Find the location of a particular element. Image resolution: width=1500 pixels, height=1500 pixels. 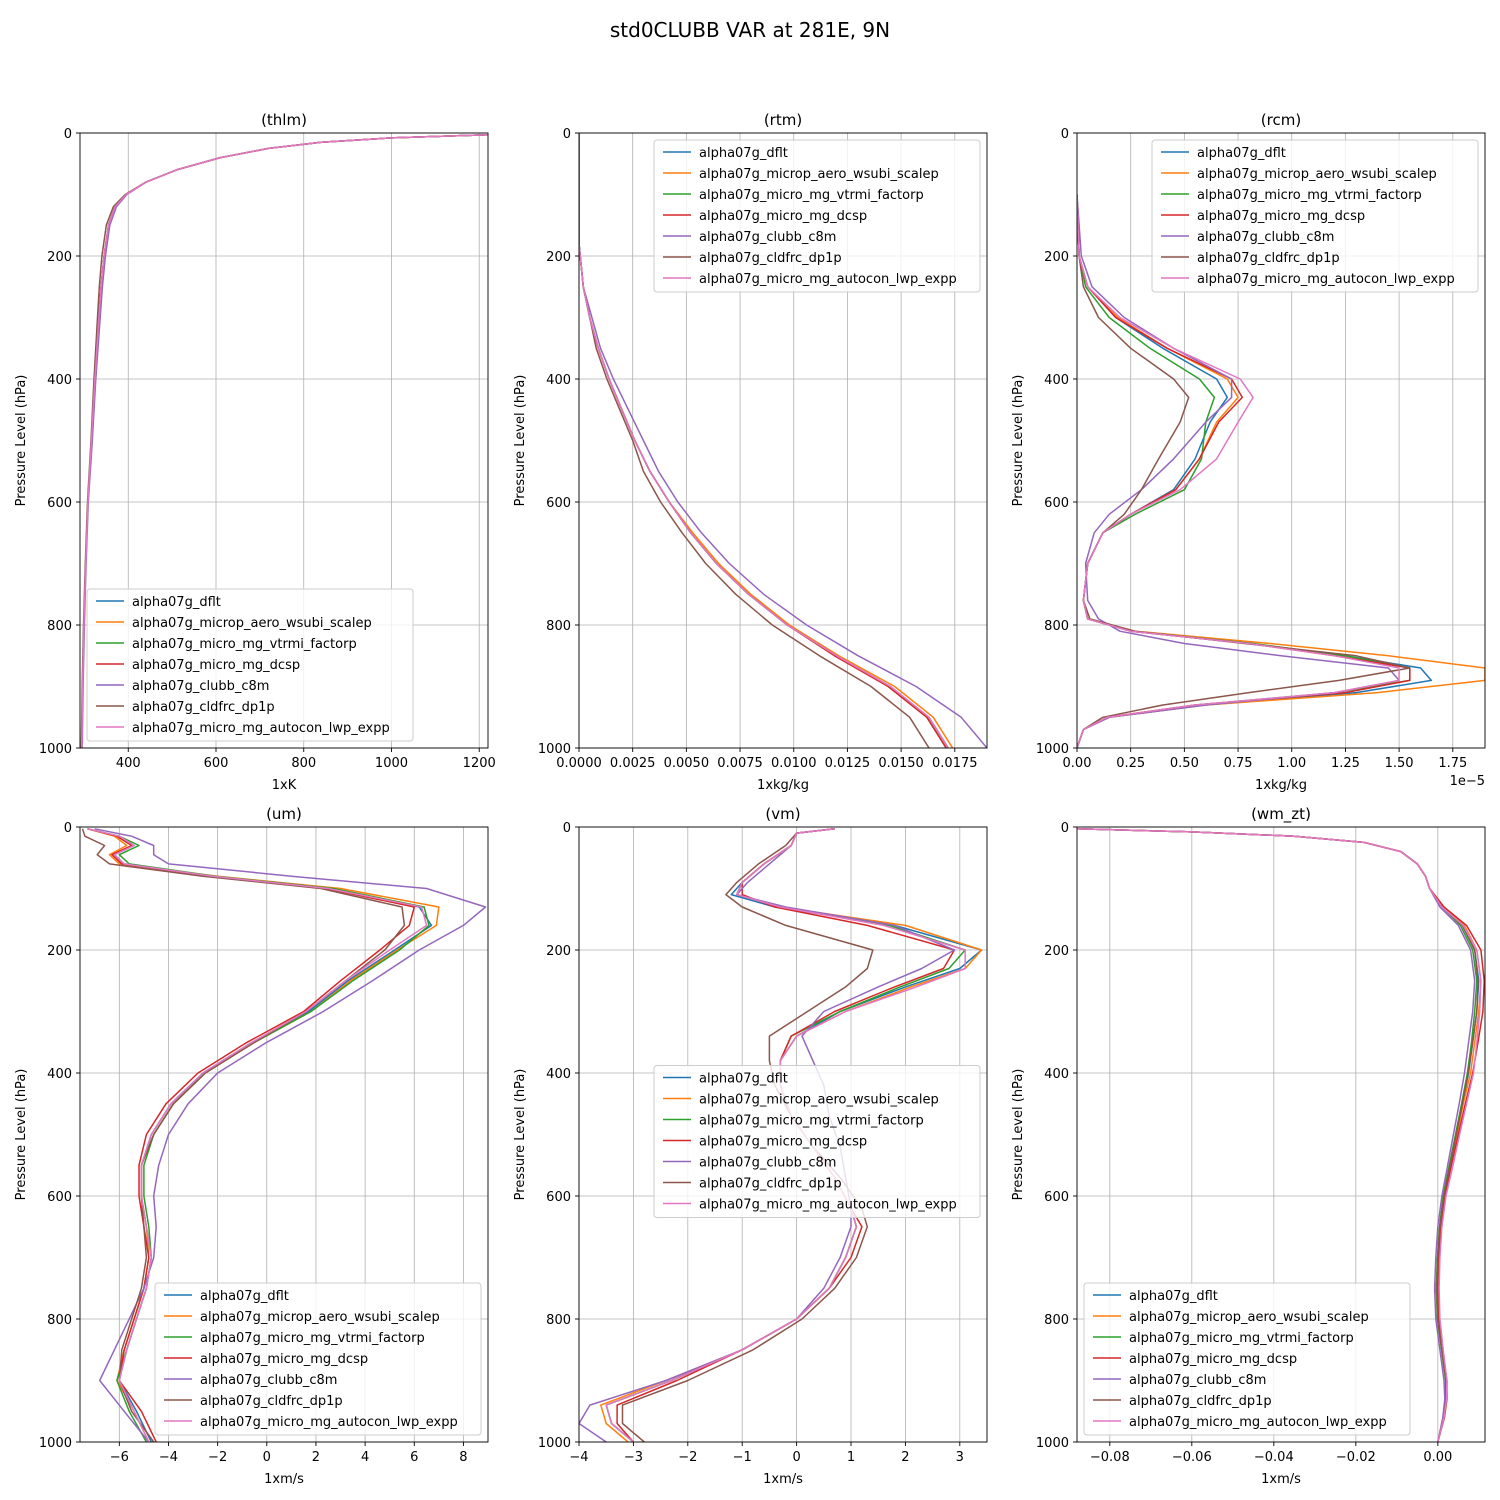

x-tick-label: 0.0100 is located at coordinates (794, 763).